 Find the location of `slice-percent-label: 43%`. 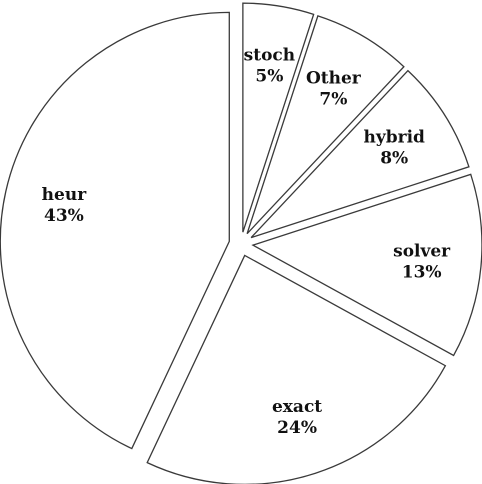

slice-percent-label: 43% is located at coordinates (64, 216).